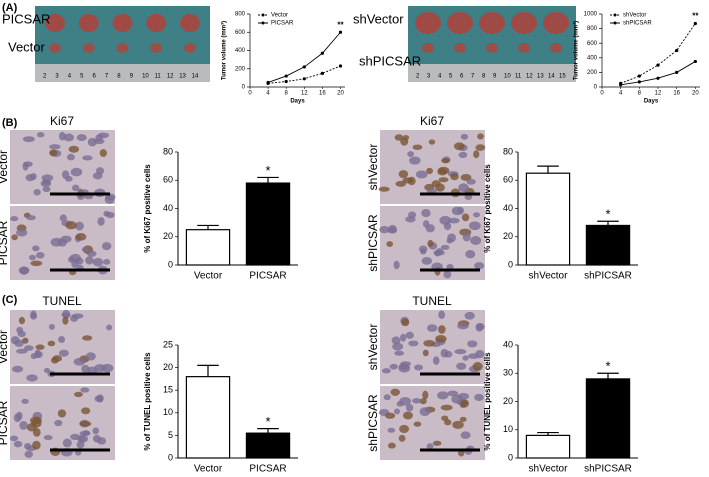  I want to click on y-tick-label: 5, so click(170, 435).